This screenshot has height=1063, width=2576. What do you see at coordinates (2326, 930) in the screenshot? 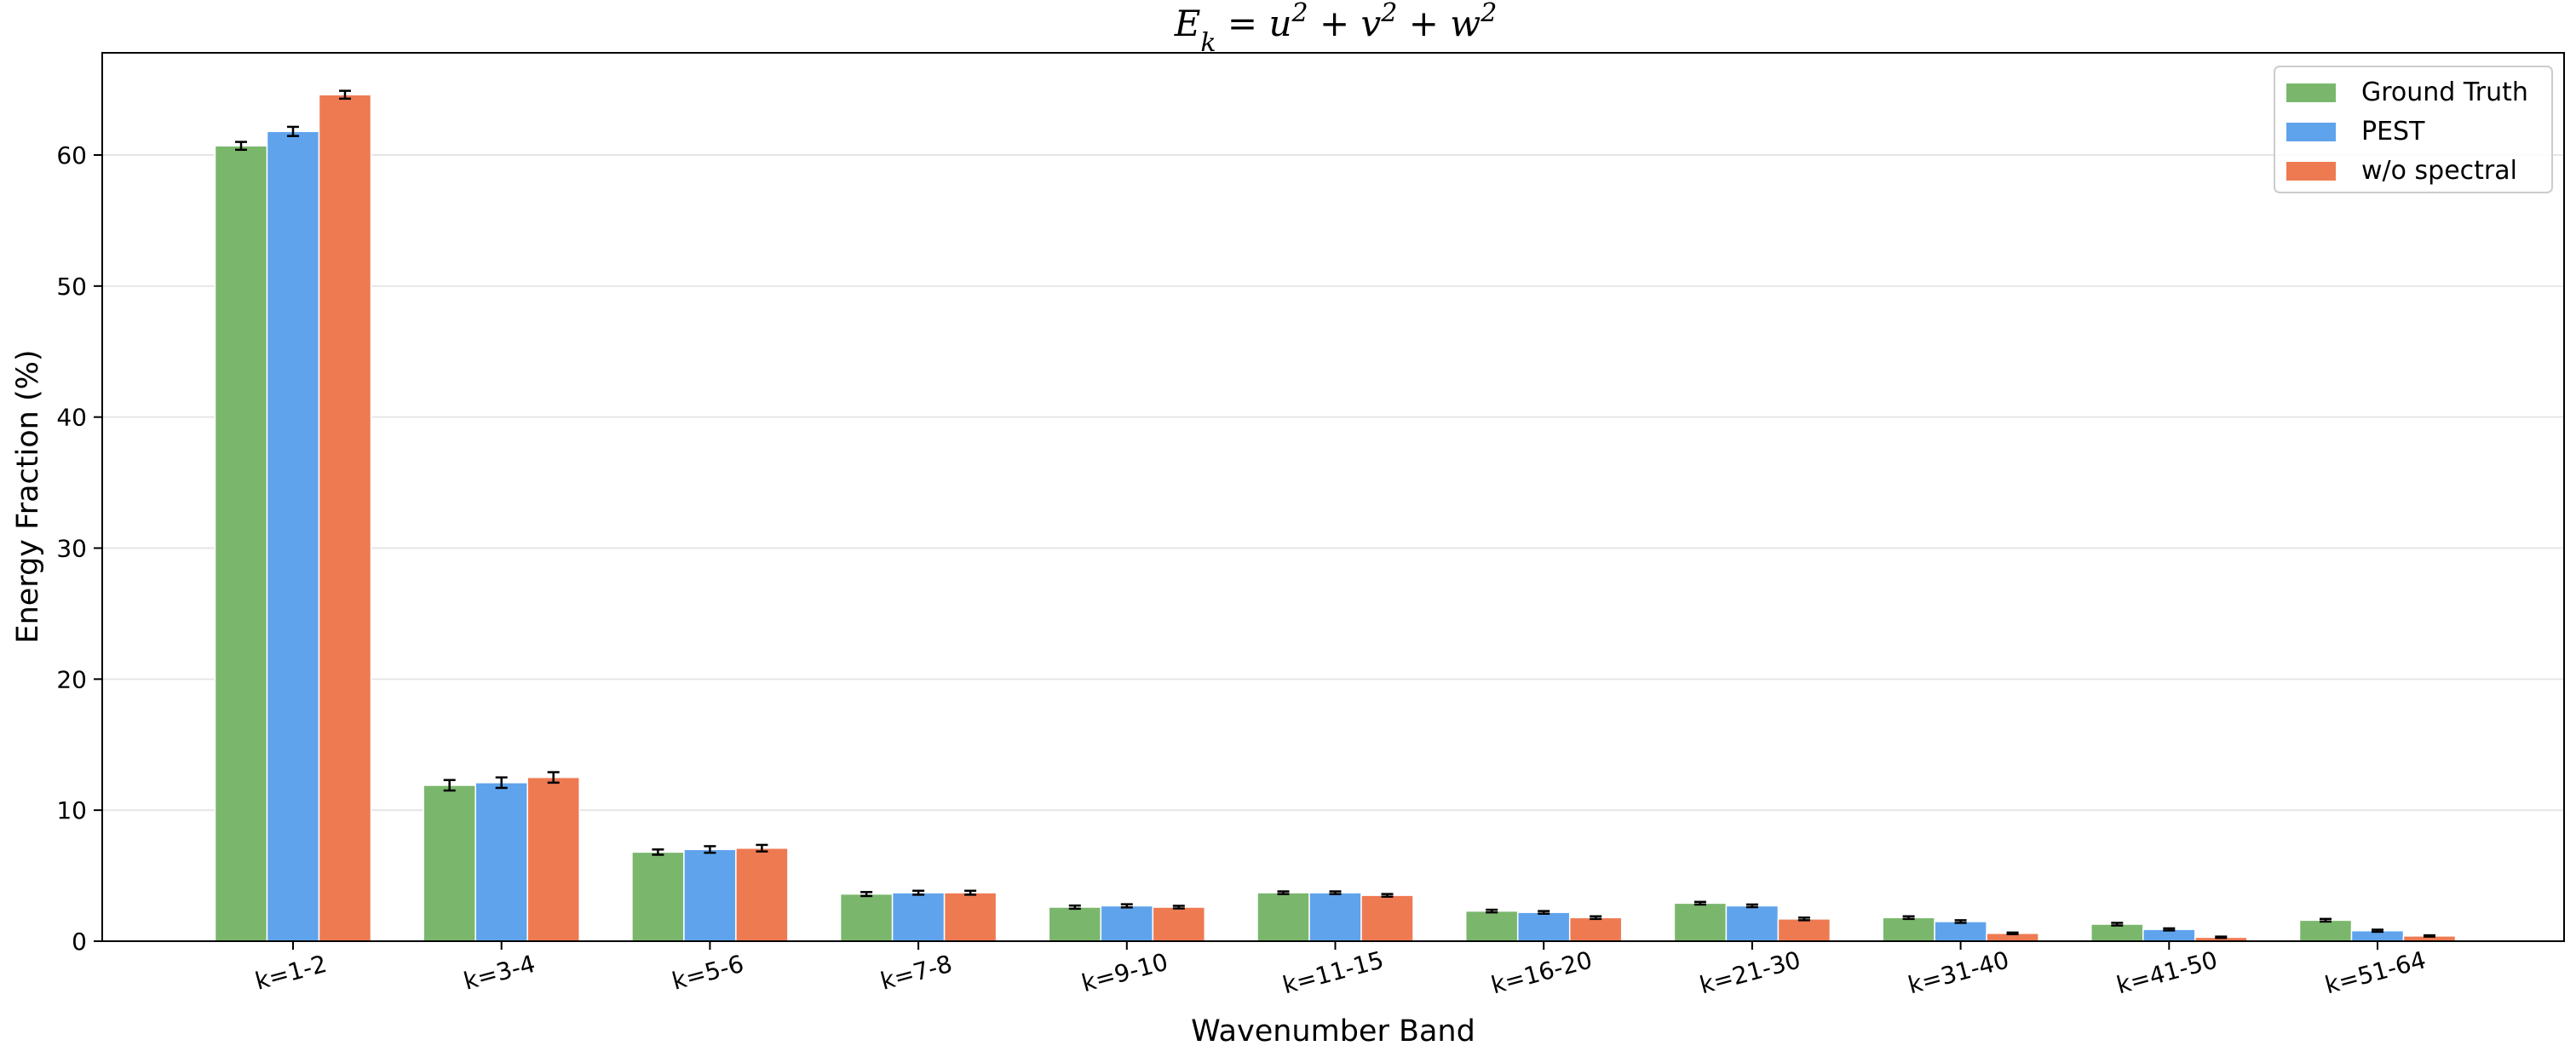
I see `bar-ground-truth-k=51-64` at bounding box center [2326, 930].